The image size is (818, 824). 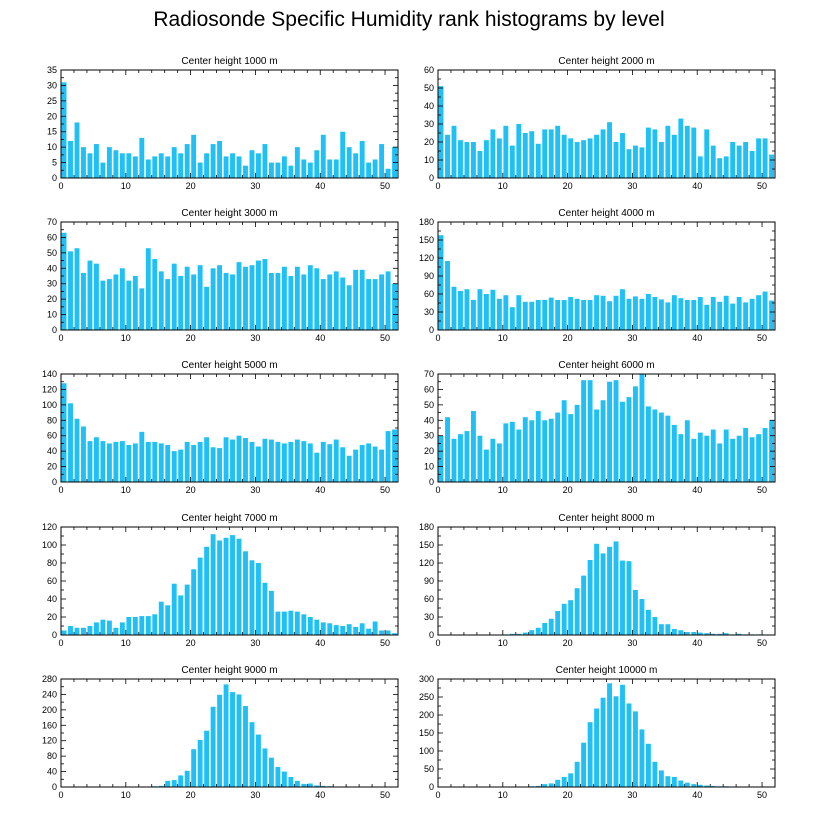 What do you see at coordinates (385, 186) in the screenshot?
I see `x-tick-label: 50` at bounding box center [385, 186].